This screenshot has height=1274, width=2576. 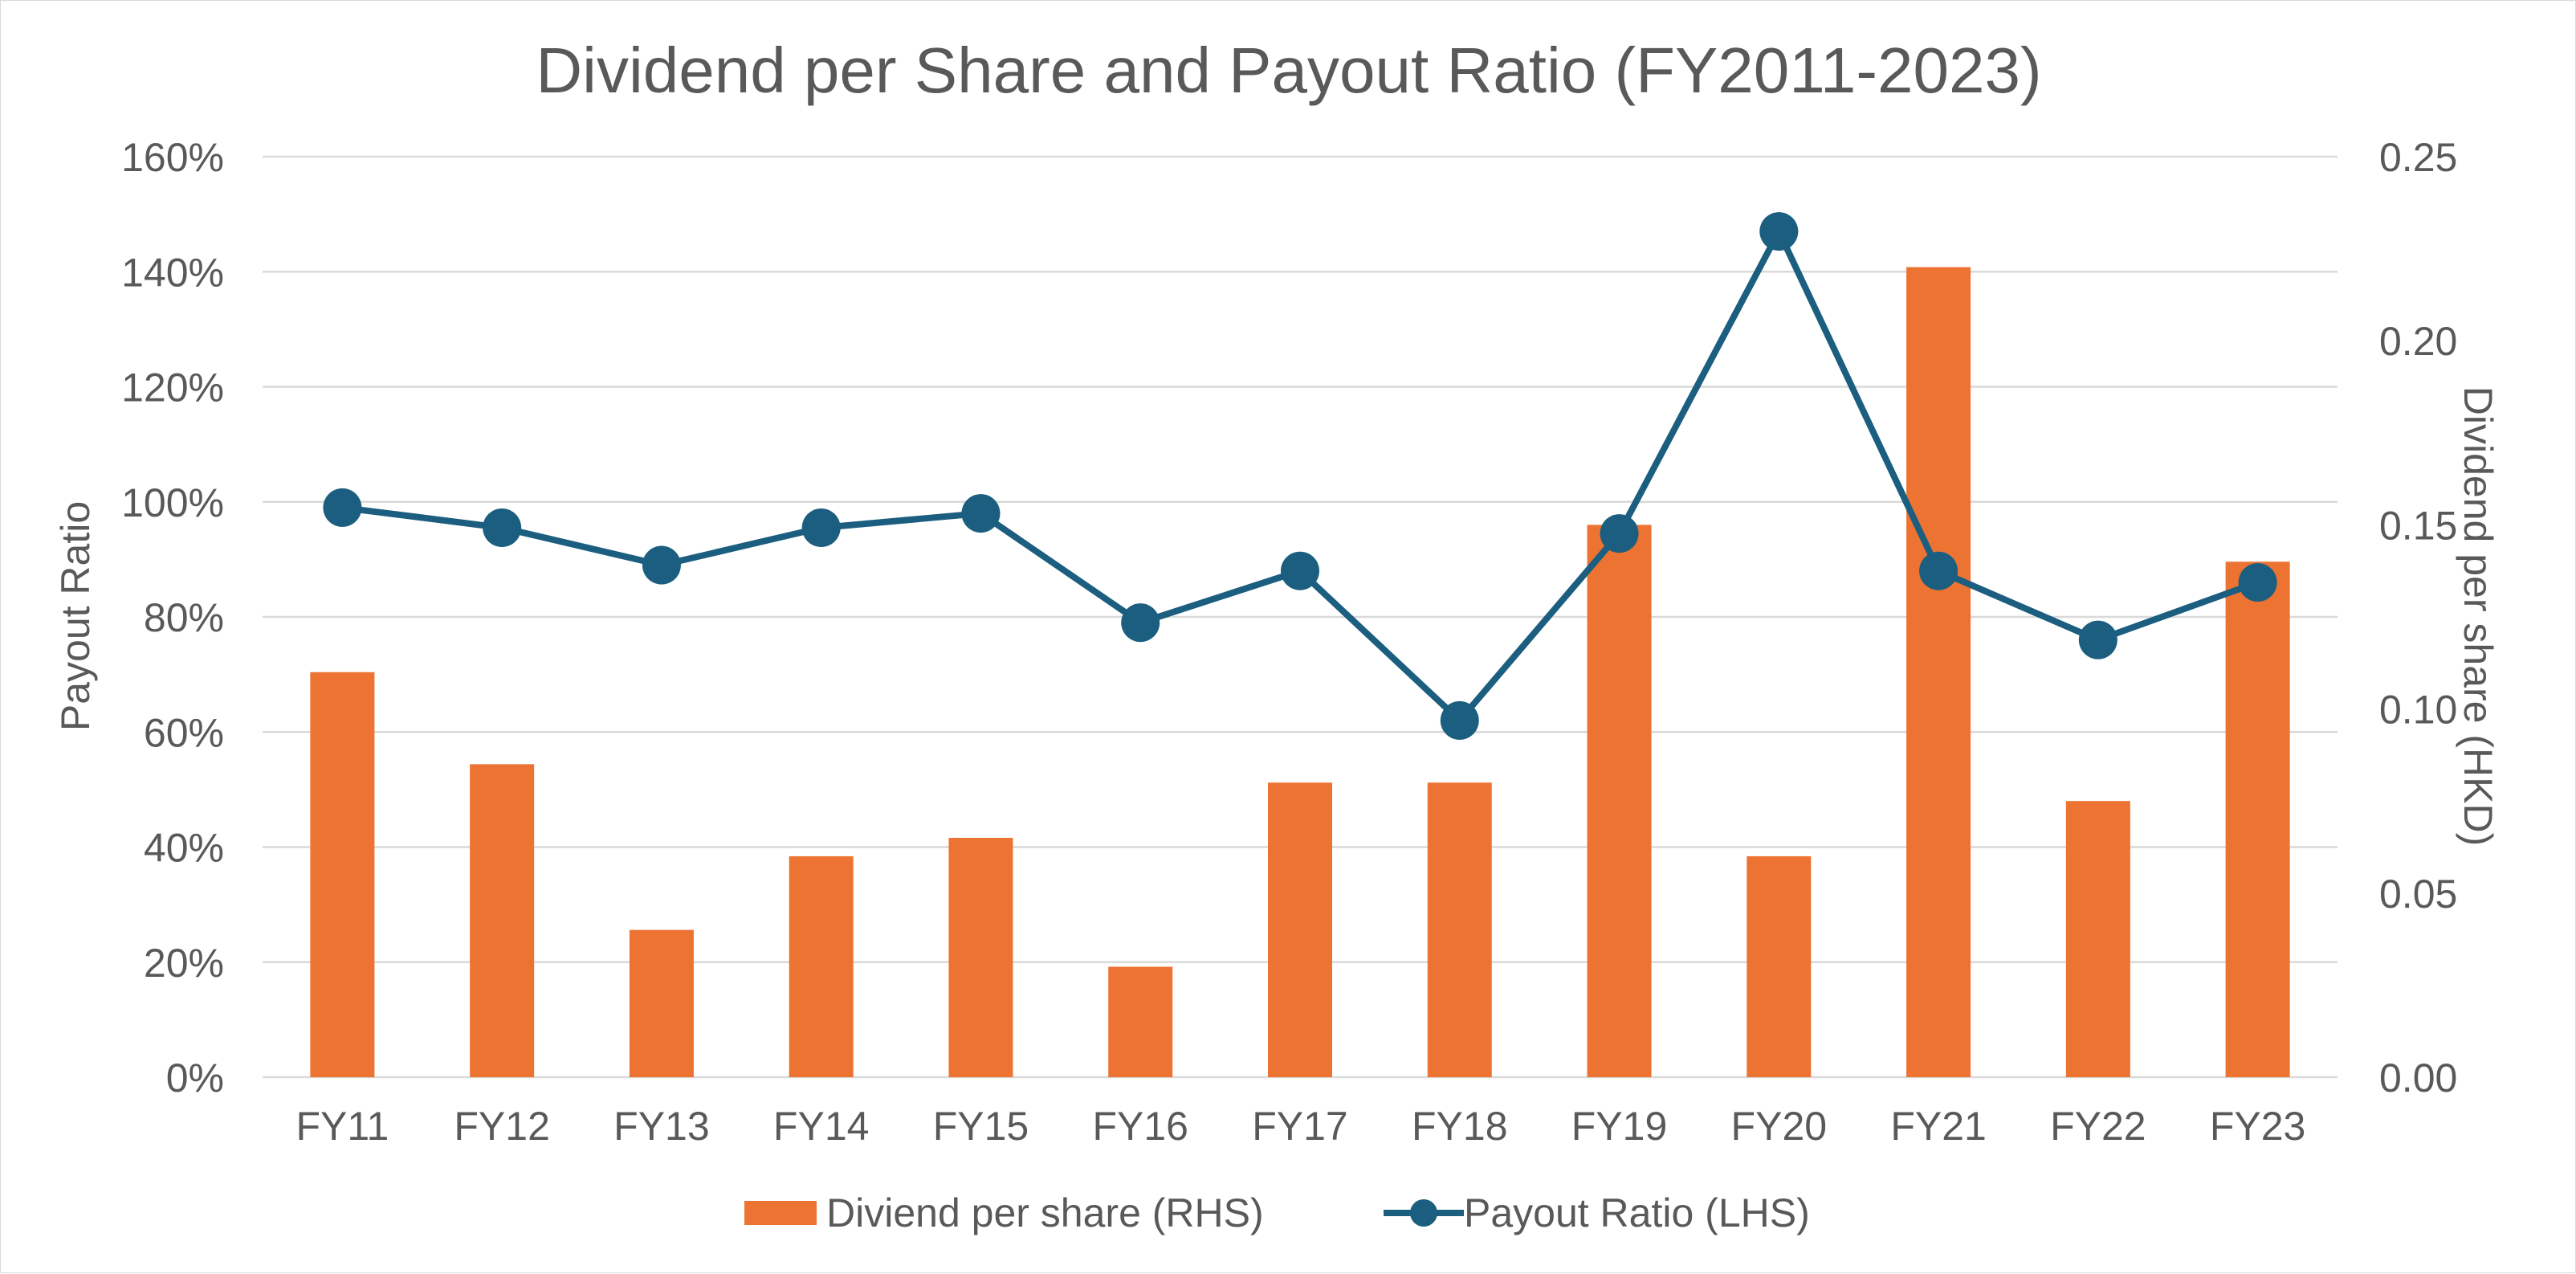 I want to click on legend-swatch-payout-marker, so click(x=1423, y=1213).